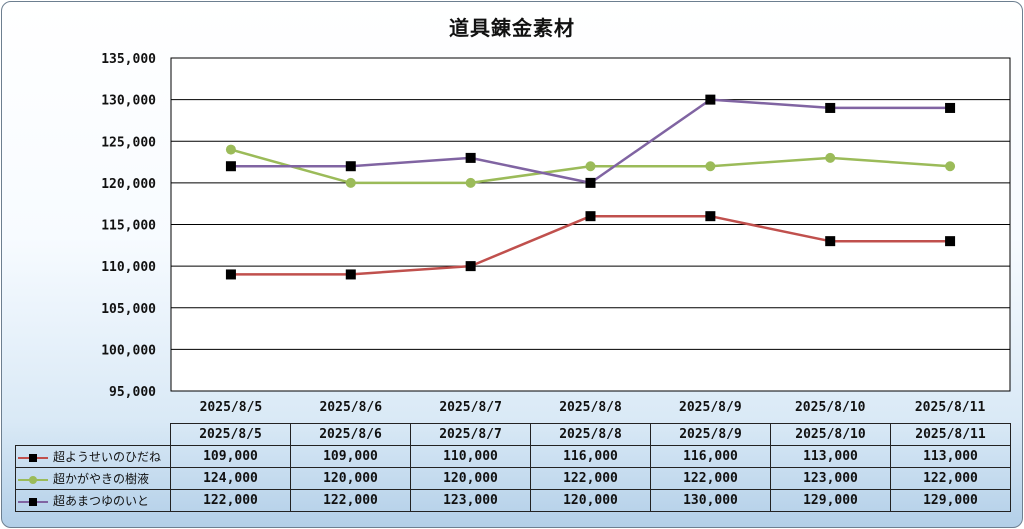 The image size is (1024, 529). I want to click on y-tick-label: 105,000, so click(128, 309).